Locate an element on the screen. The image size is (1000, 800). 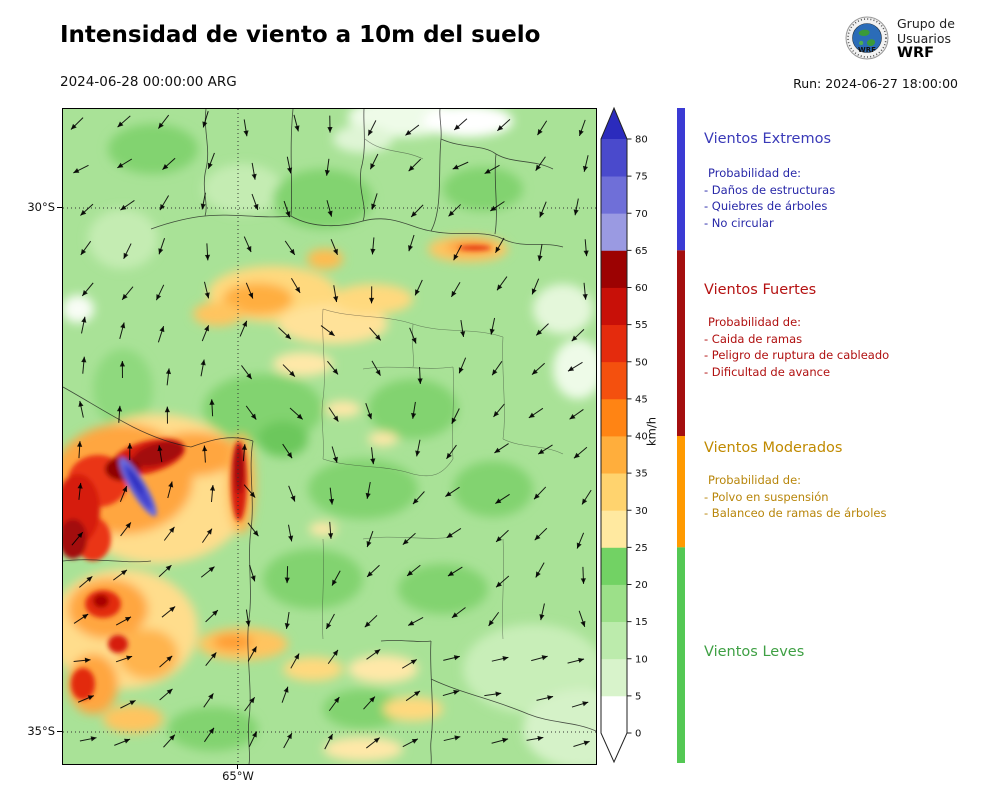
colorbar-unit-label: km/h is located at coordinates (651, 431).